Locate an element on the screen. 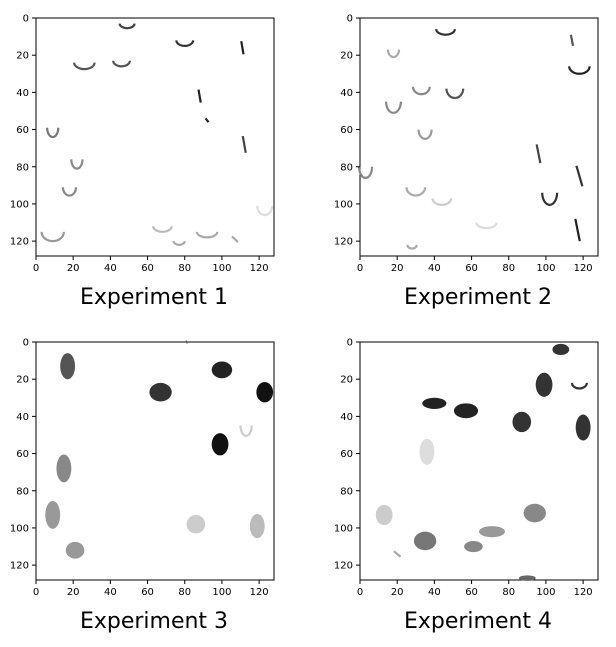 The width and height of the screenshot is (616, 647). experiment-1-caption: Experiment 1 is located at coordinates (154, 297).